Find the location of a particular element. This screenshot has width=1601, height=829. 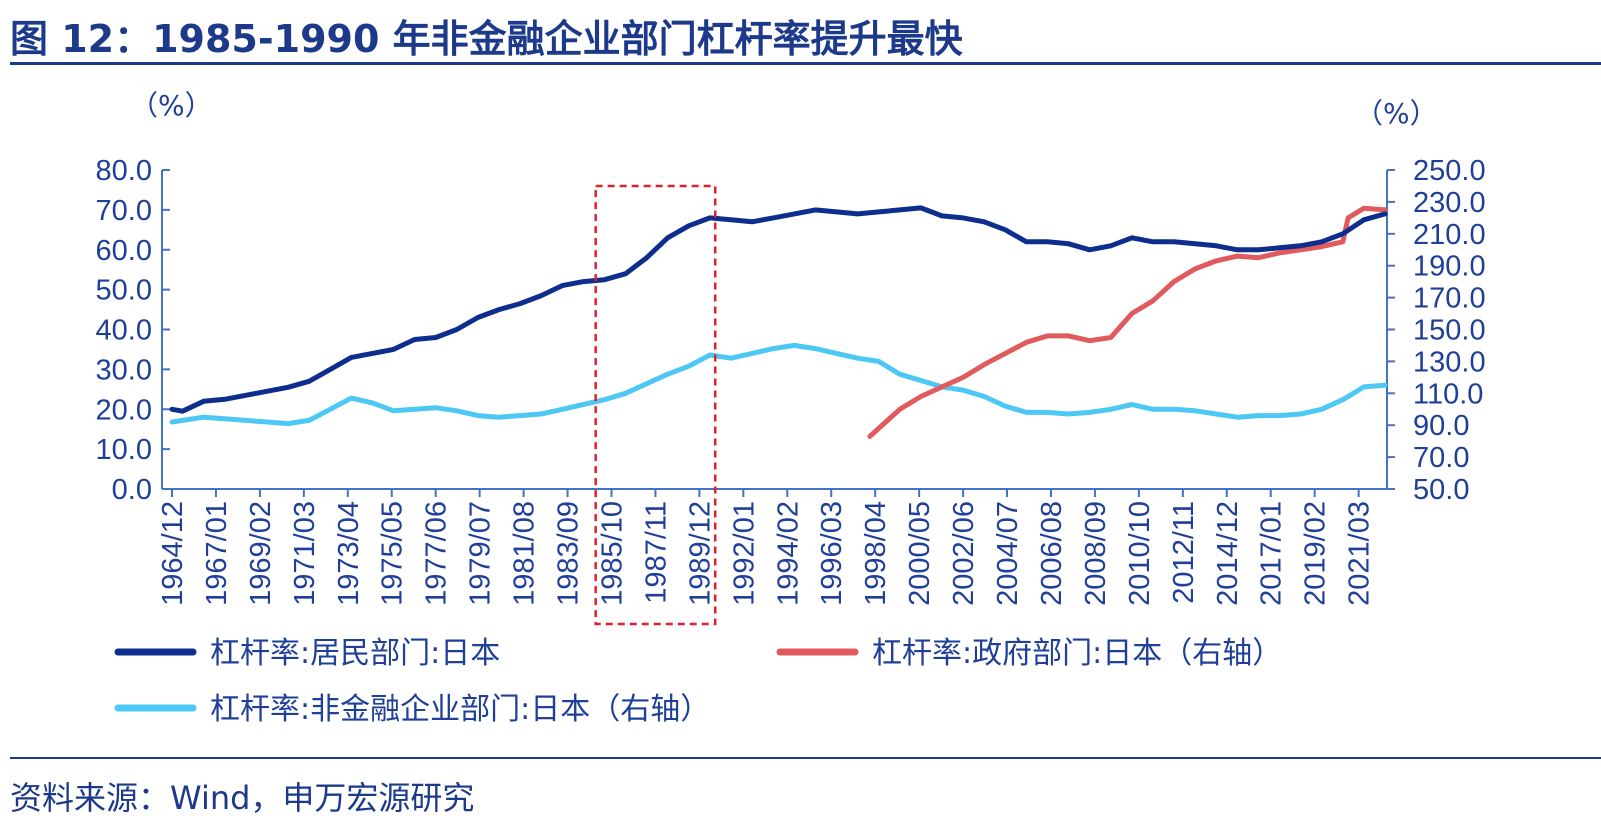

series-line-corporate is located at coordinates (778, 384).